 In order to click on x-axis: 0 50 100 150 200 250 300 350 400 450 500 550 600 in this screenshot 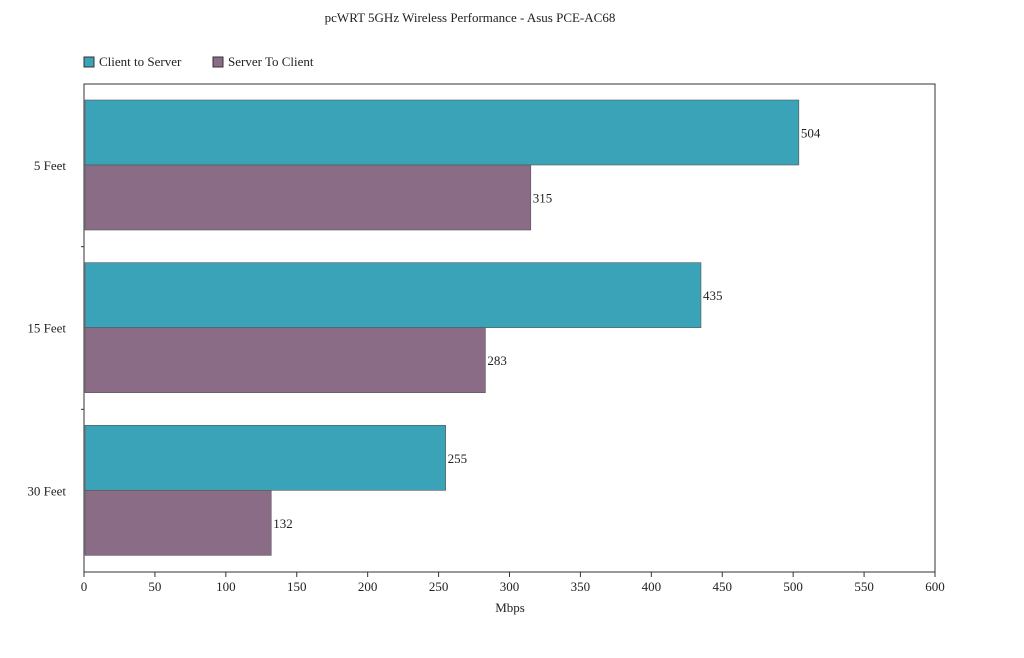, I will do `click(513, 583)`.